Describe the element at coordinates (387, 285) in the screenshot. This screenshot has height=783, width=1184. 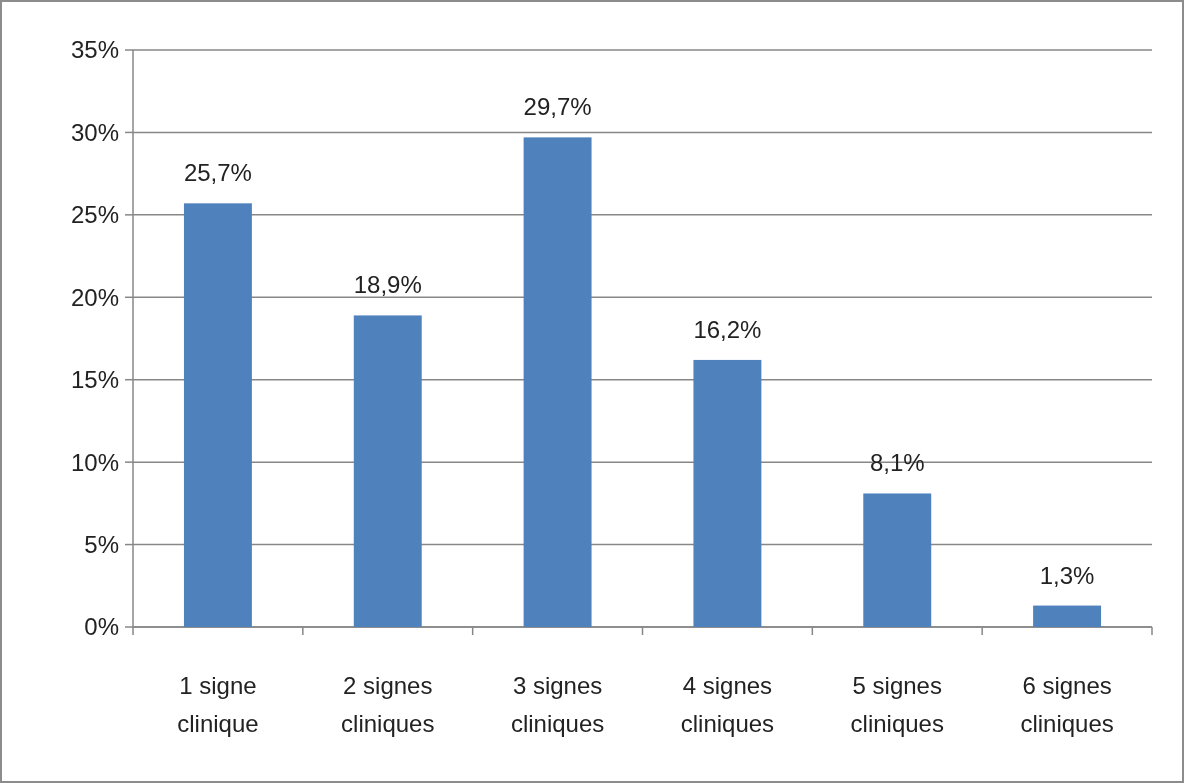
I see `data-label: 18,9%` at that location.